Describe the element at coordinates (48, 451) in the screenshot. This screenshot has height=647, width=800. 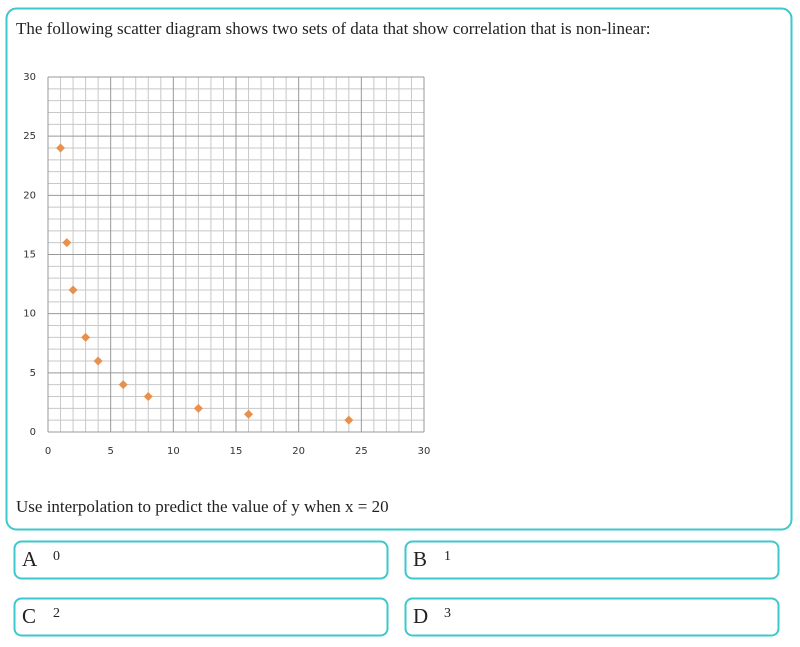
I see `x-tick-label: 0` at that location.